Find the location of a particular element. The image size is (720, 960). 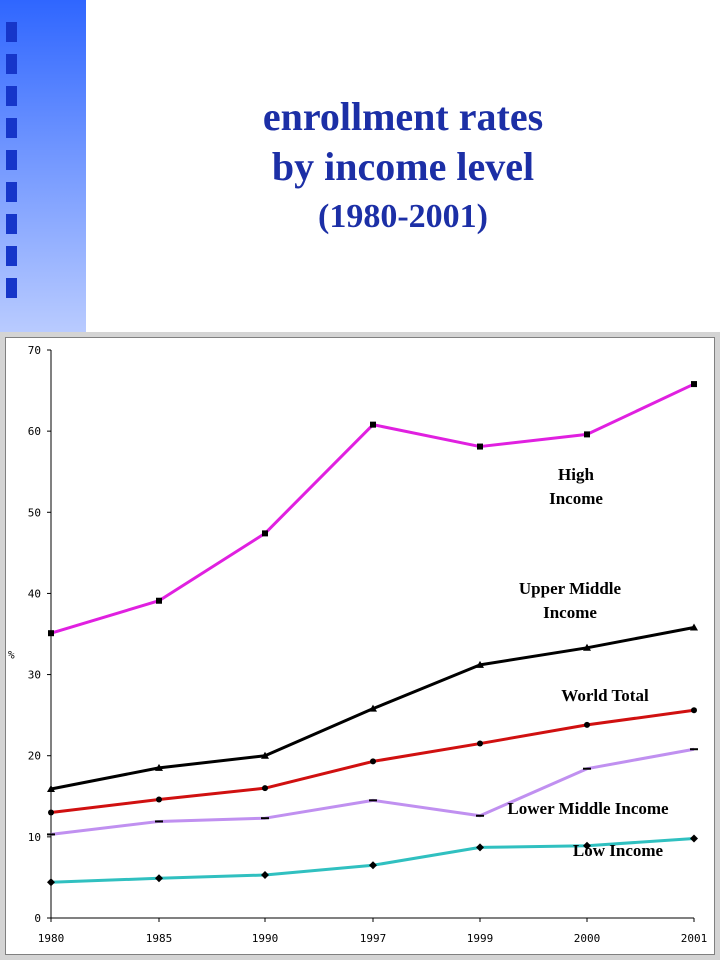

series-label-1: Income is located at coordinates (576, 498).